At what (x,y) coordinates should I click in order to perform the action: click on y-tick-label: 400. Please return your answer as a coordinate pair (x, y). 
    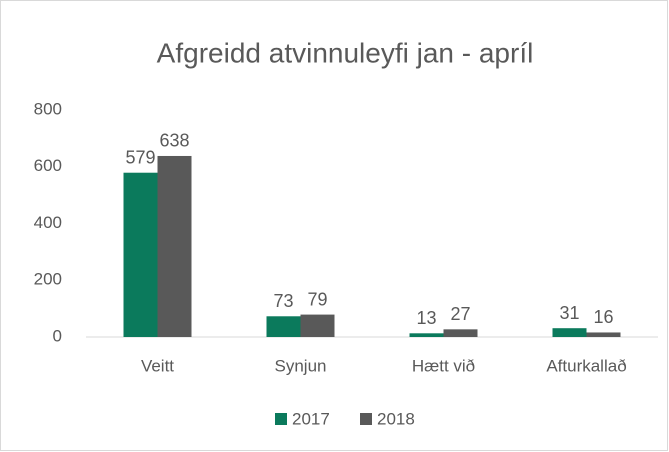
    Looking at the image, I should click on (48, 222).